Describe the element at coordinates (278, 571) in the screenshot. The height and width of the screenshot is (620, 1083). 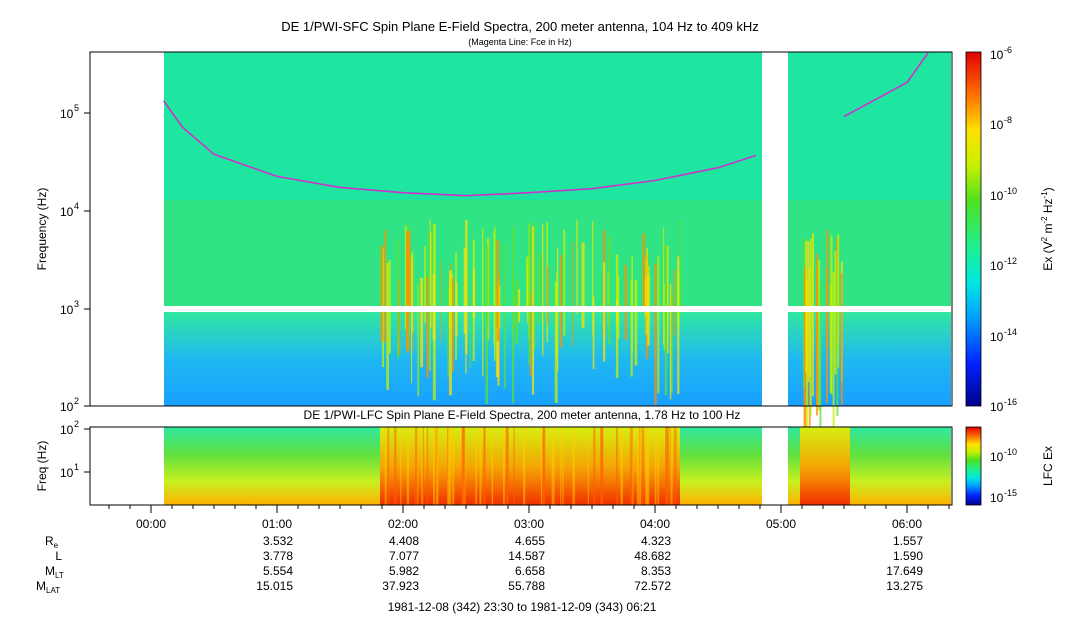
I see `ephemeris-value: 5.554` at that location.